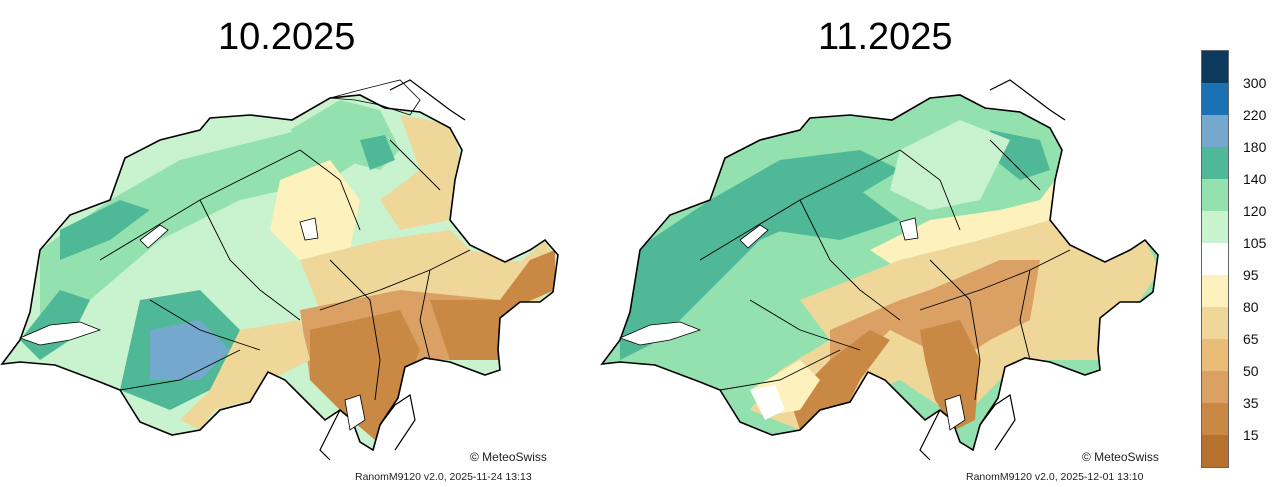  I want to click on legend-label: 105, so click(1255, 243).